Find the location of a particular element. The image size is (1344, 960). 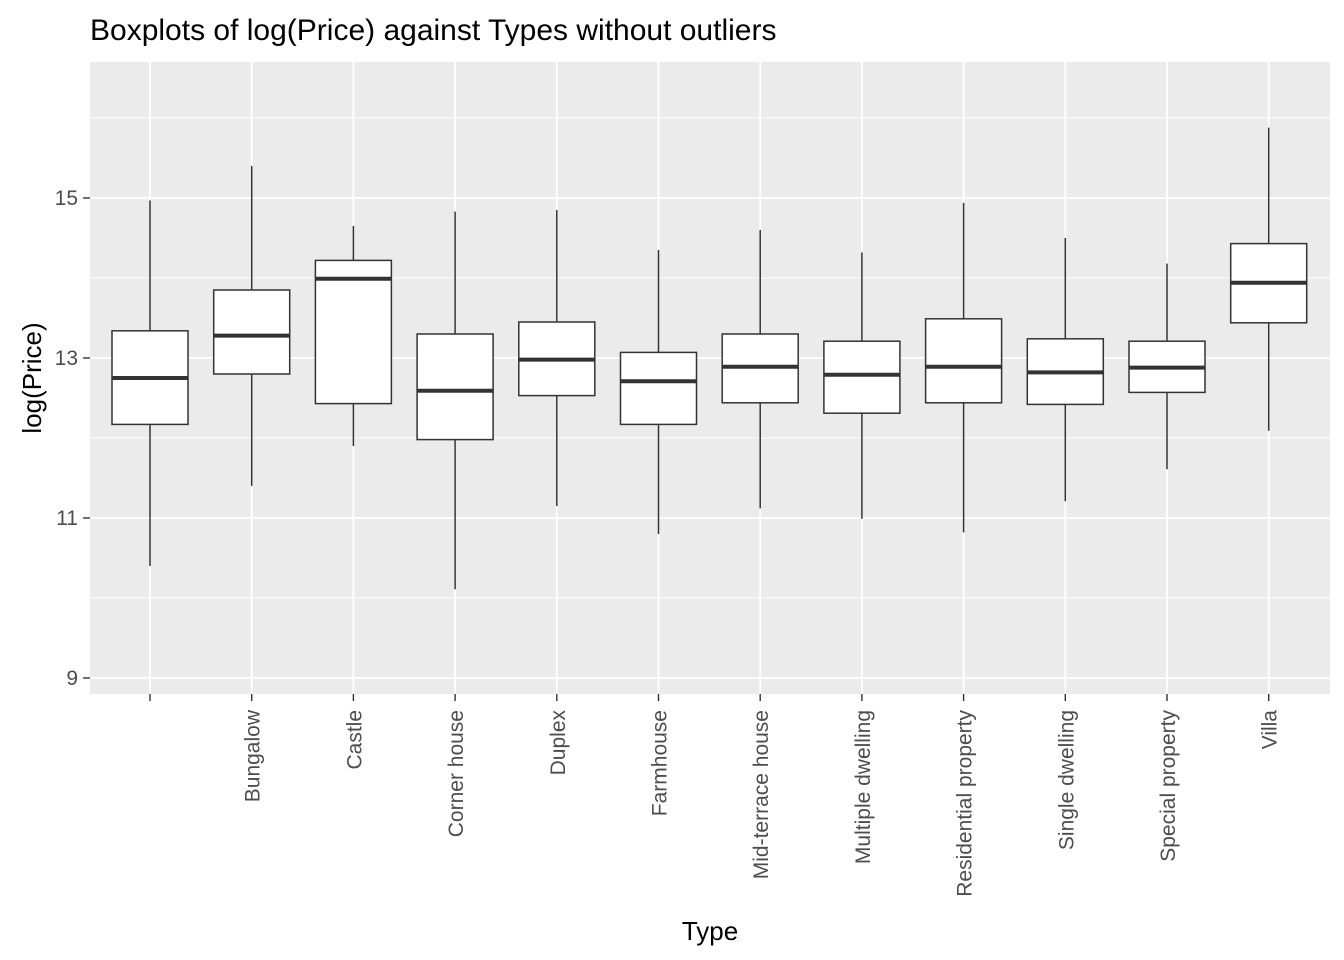

y-axis-title: log(Price) is located at coordinates (32, 377).